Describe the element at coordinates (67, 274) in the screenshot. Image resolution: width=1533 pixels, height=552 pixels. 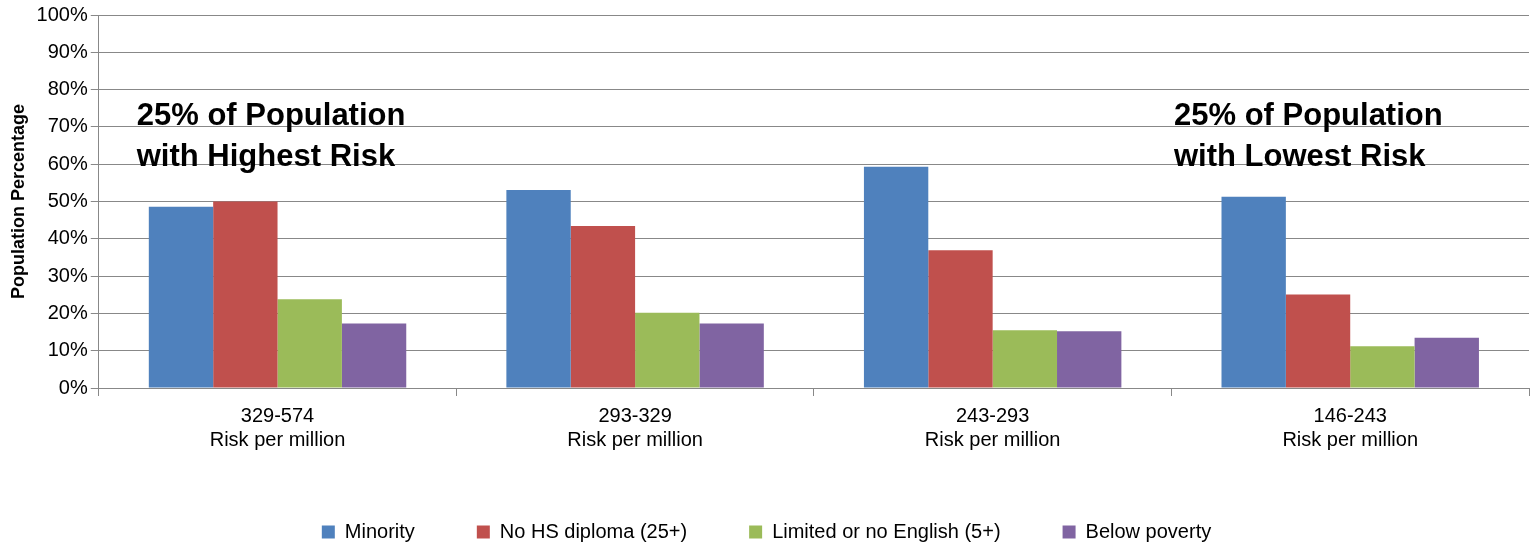
I see `y-tick-label: 30%` at that location.